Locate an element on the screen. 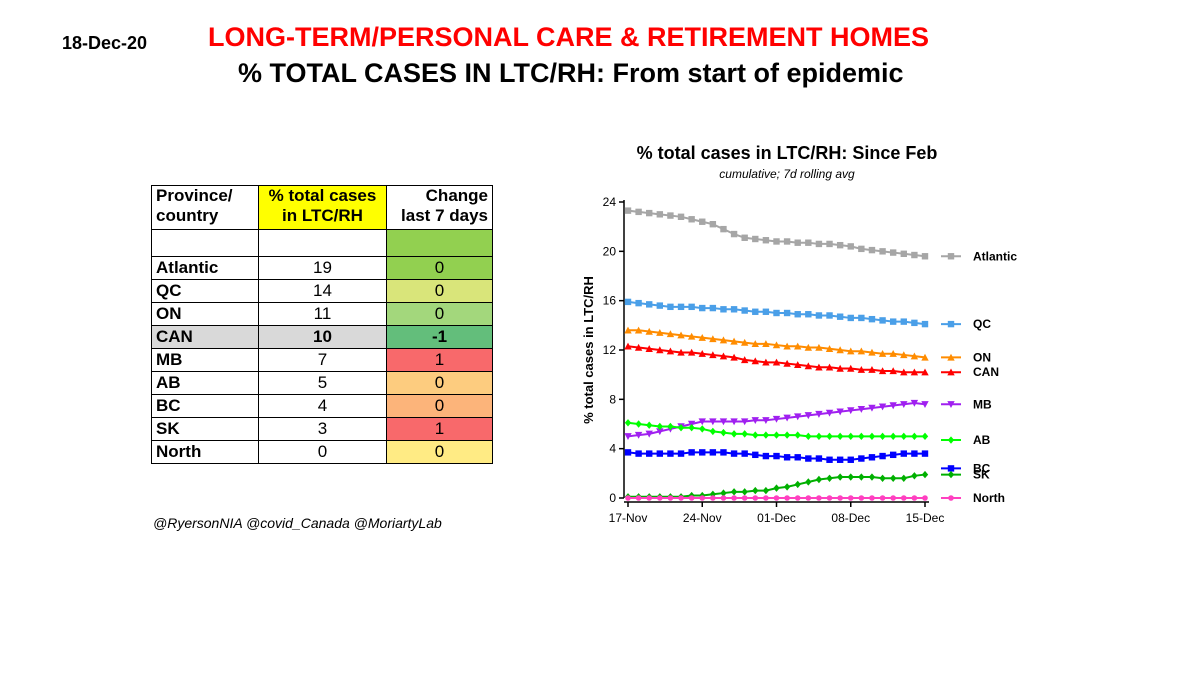  row-province: QC is located at coordinates (205, 291).